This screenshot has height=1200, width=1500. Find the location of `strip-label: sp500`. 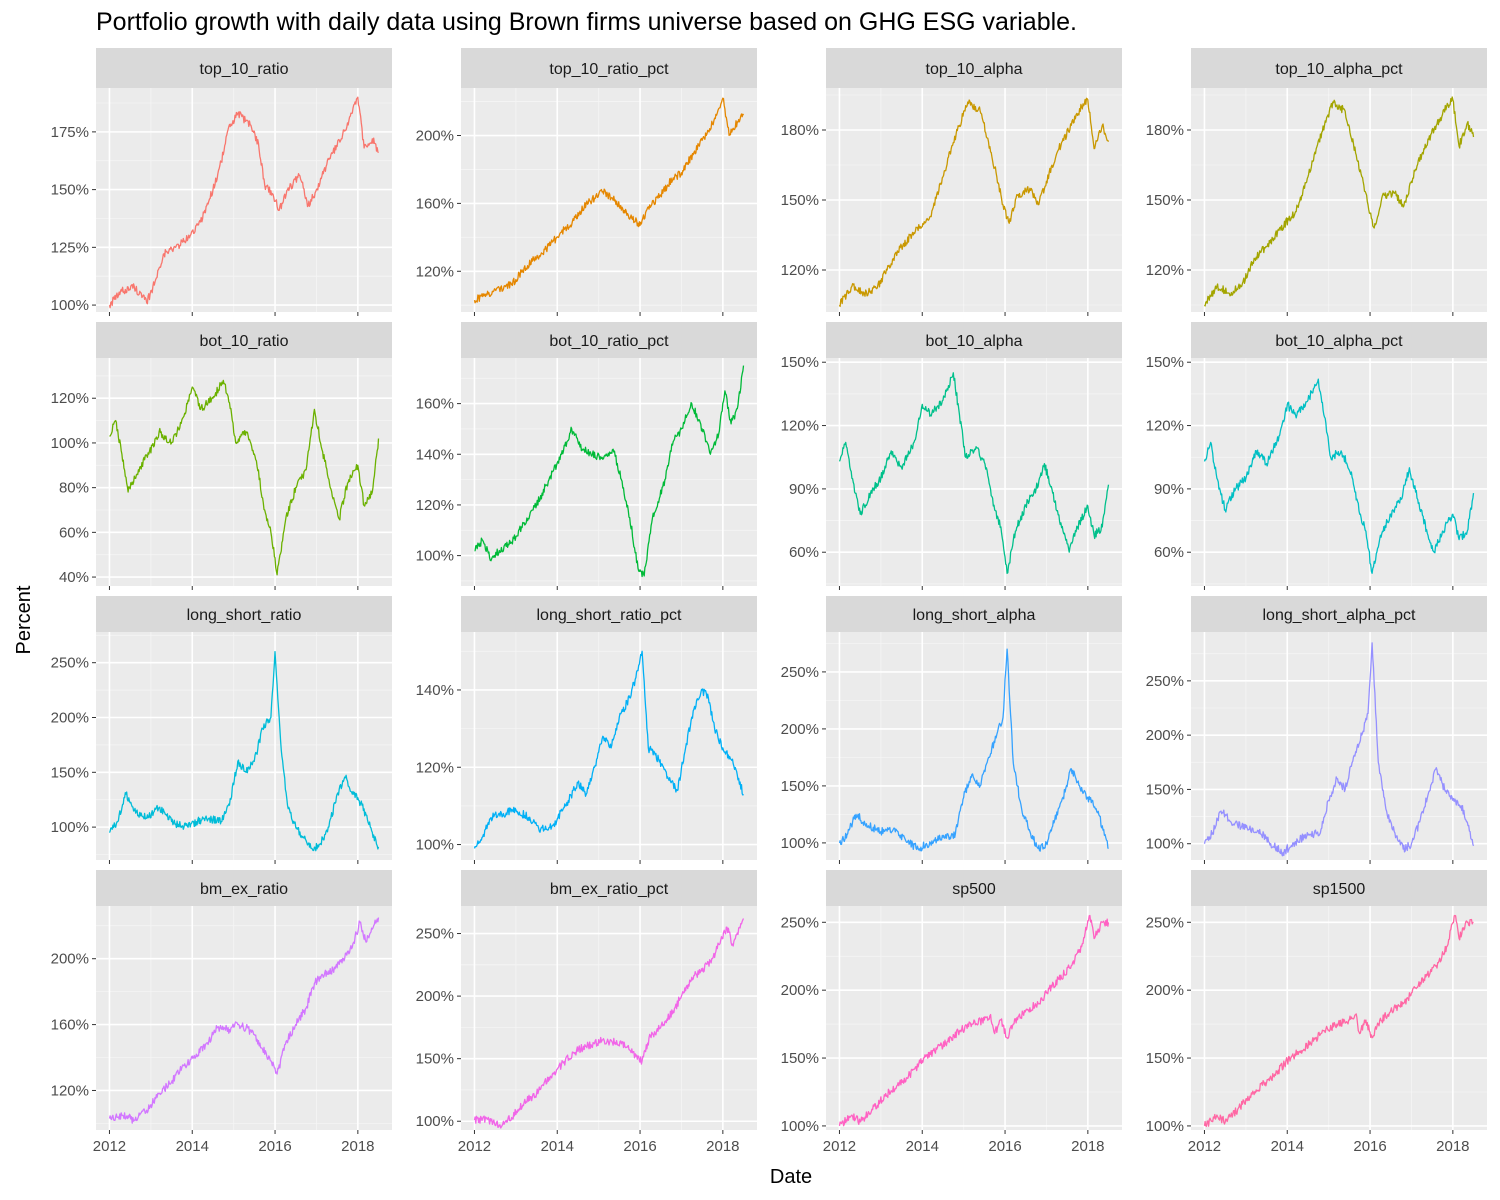

strip-label: sp500 is located at coordinates (974, 889).